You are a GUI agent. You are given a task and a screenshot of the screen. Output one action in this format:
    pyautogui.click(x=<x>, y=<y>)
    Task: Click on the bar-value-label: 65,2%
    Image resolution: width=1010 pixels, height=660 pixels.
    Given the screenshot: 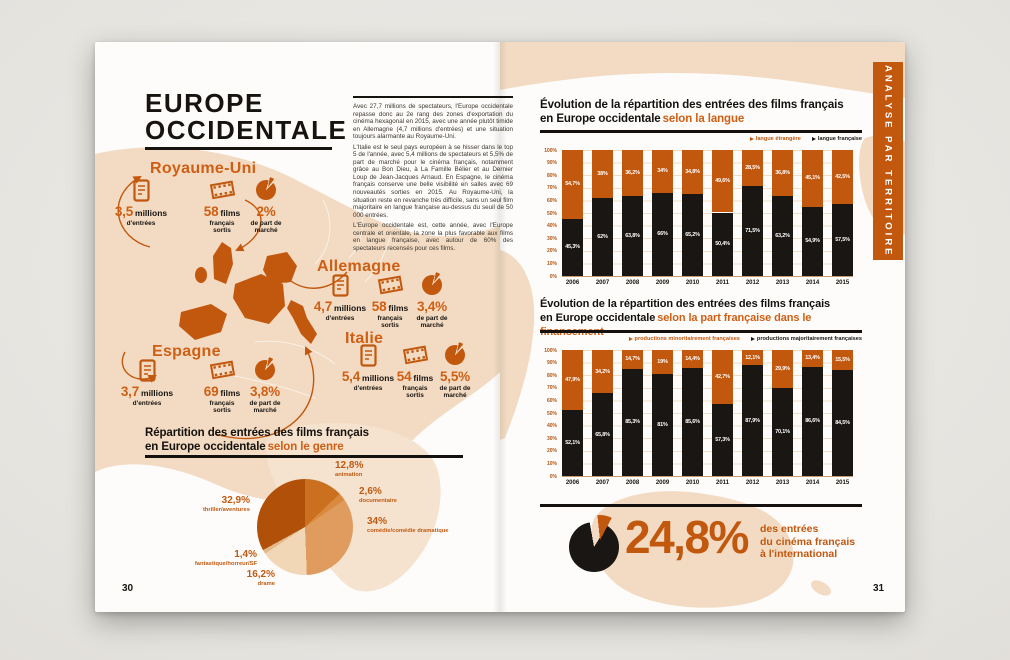 What is the action you would take?
    pyautogui.click(x=692, y=234)
    